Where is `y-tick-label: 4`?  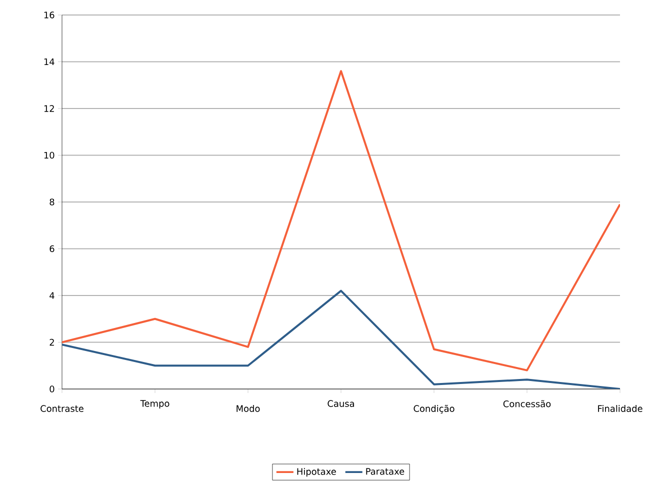
y-tick-label: 4 is located at coordinates (52, 295).